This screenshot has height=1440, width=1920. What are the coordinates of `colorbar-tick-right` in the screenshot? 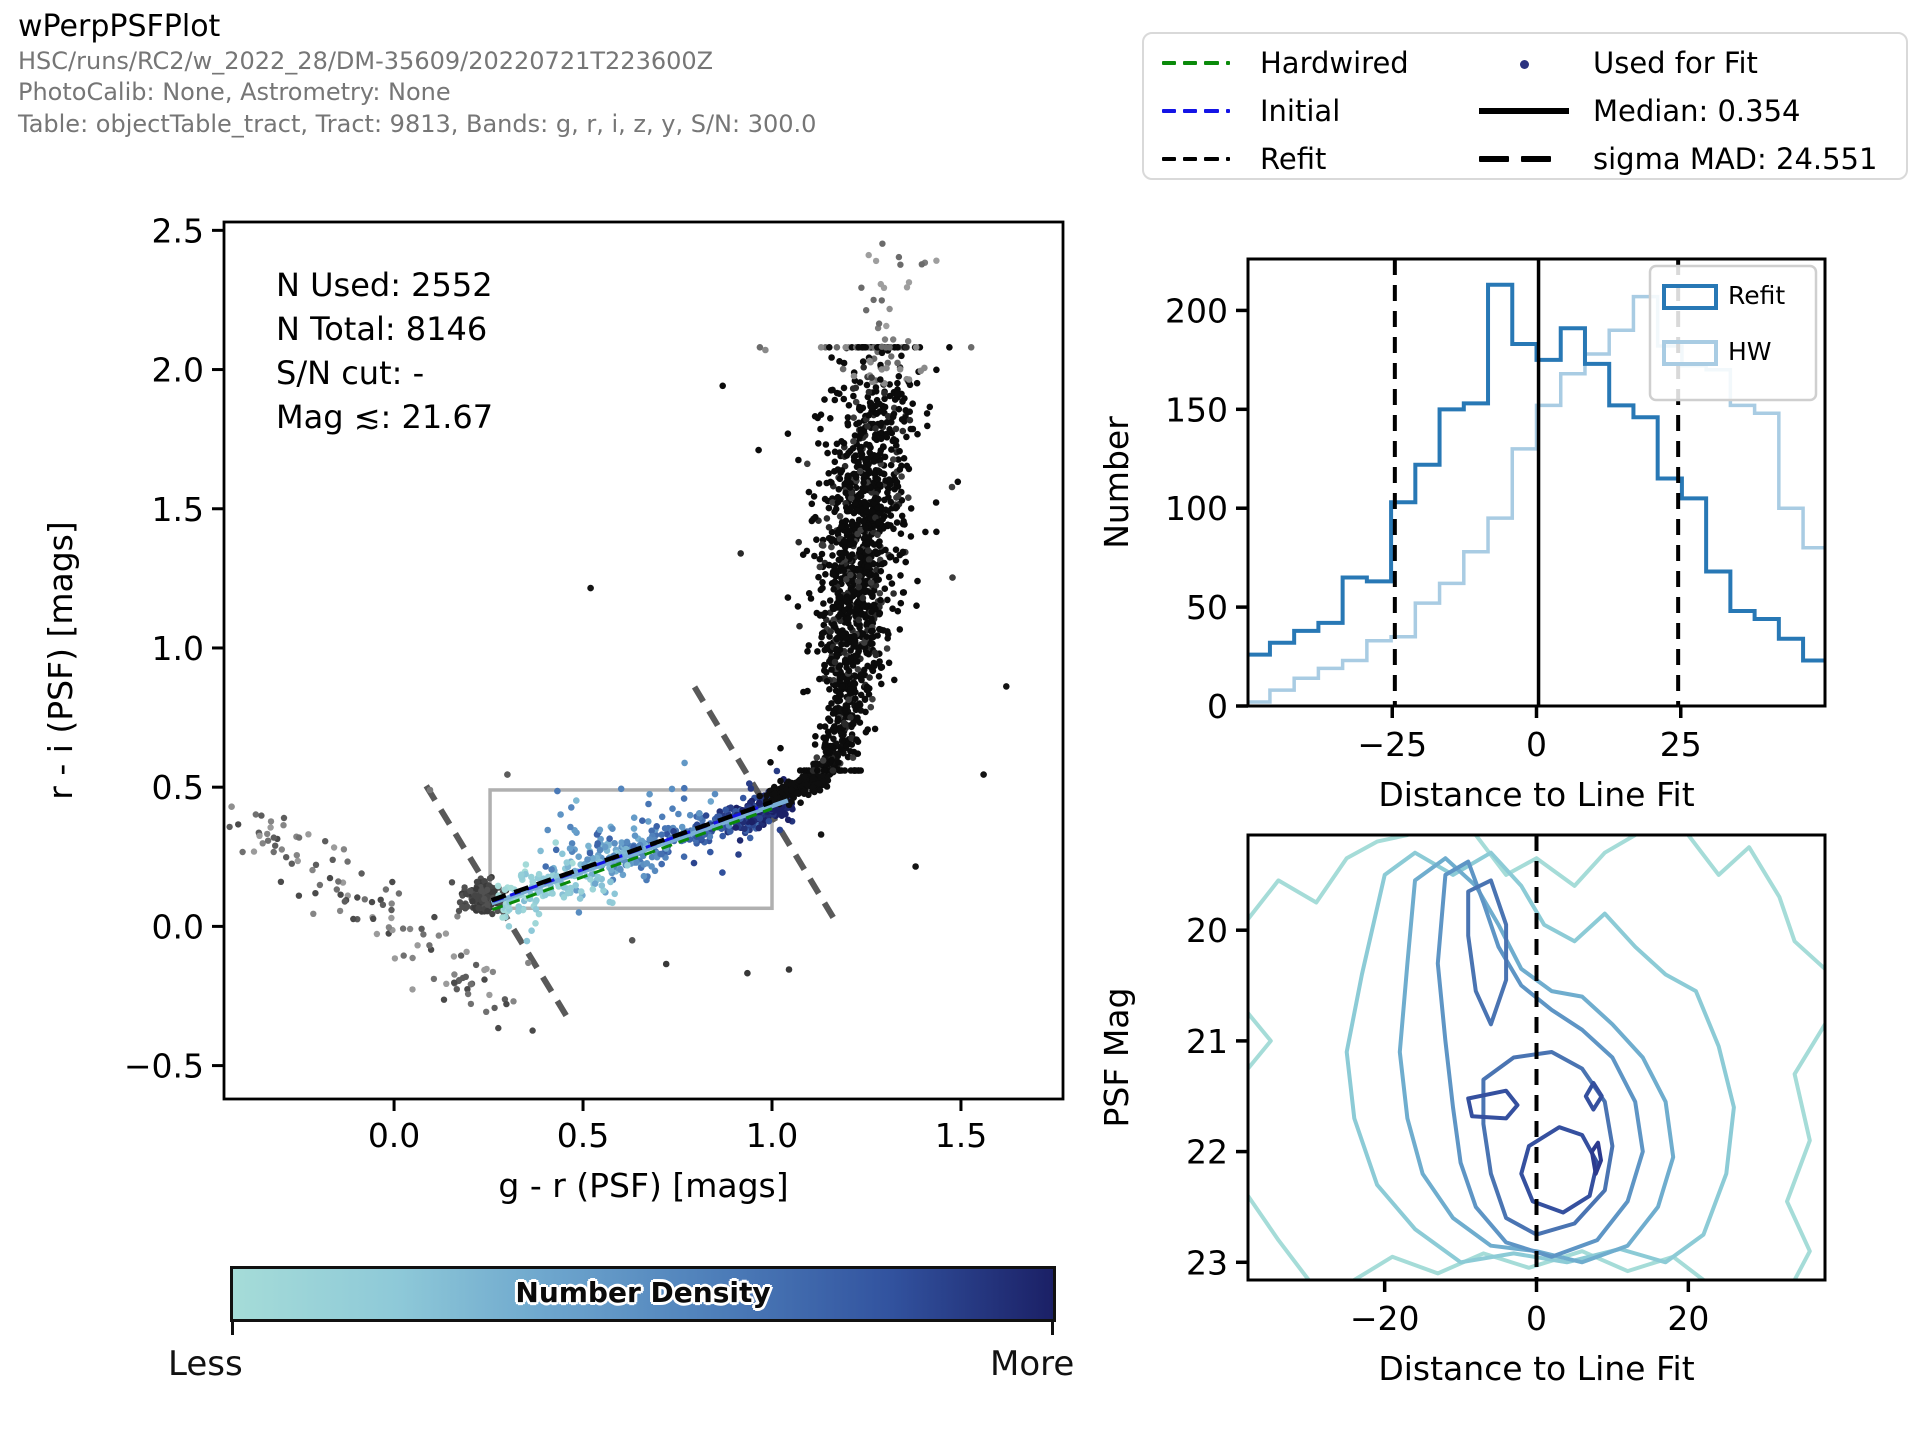 It's located at (1052, 1328).